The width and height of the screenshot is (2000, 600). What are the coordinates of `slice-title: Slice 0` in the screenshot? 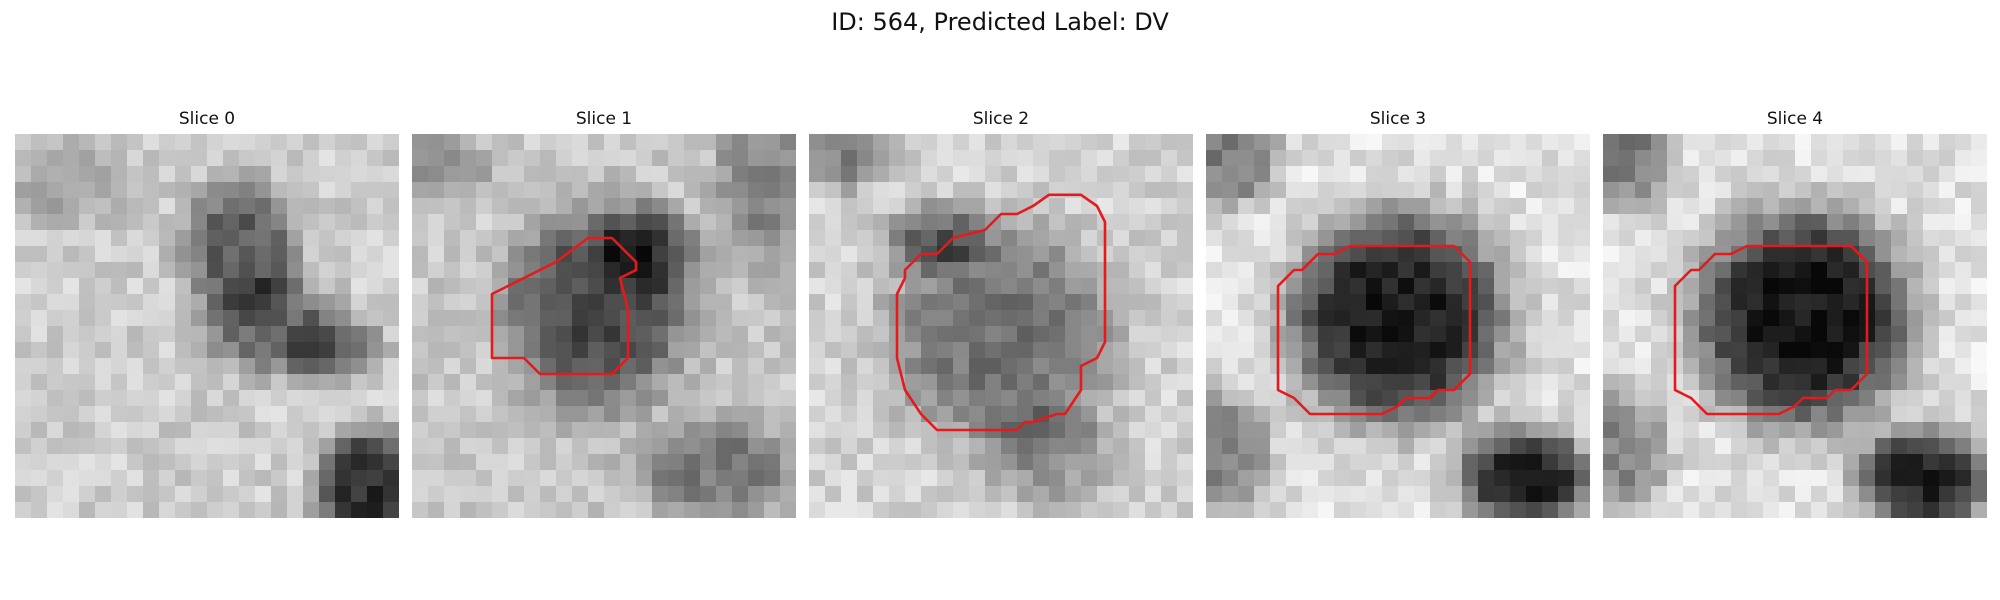 It's located at (207, 119).